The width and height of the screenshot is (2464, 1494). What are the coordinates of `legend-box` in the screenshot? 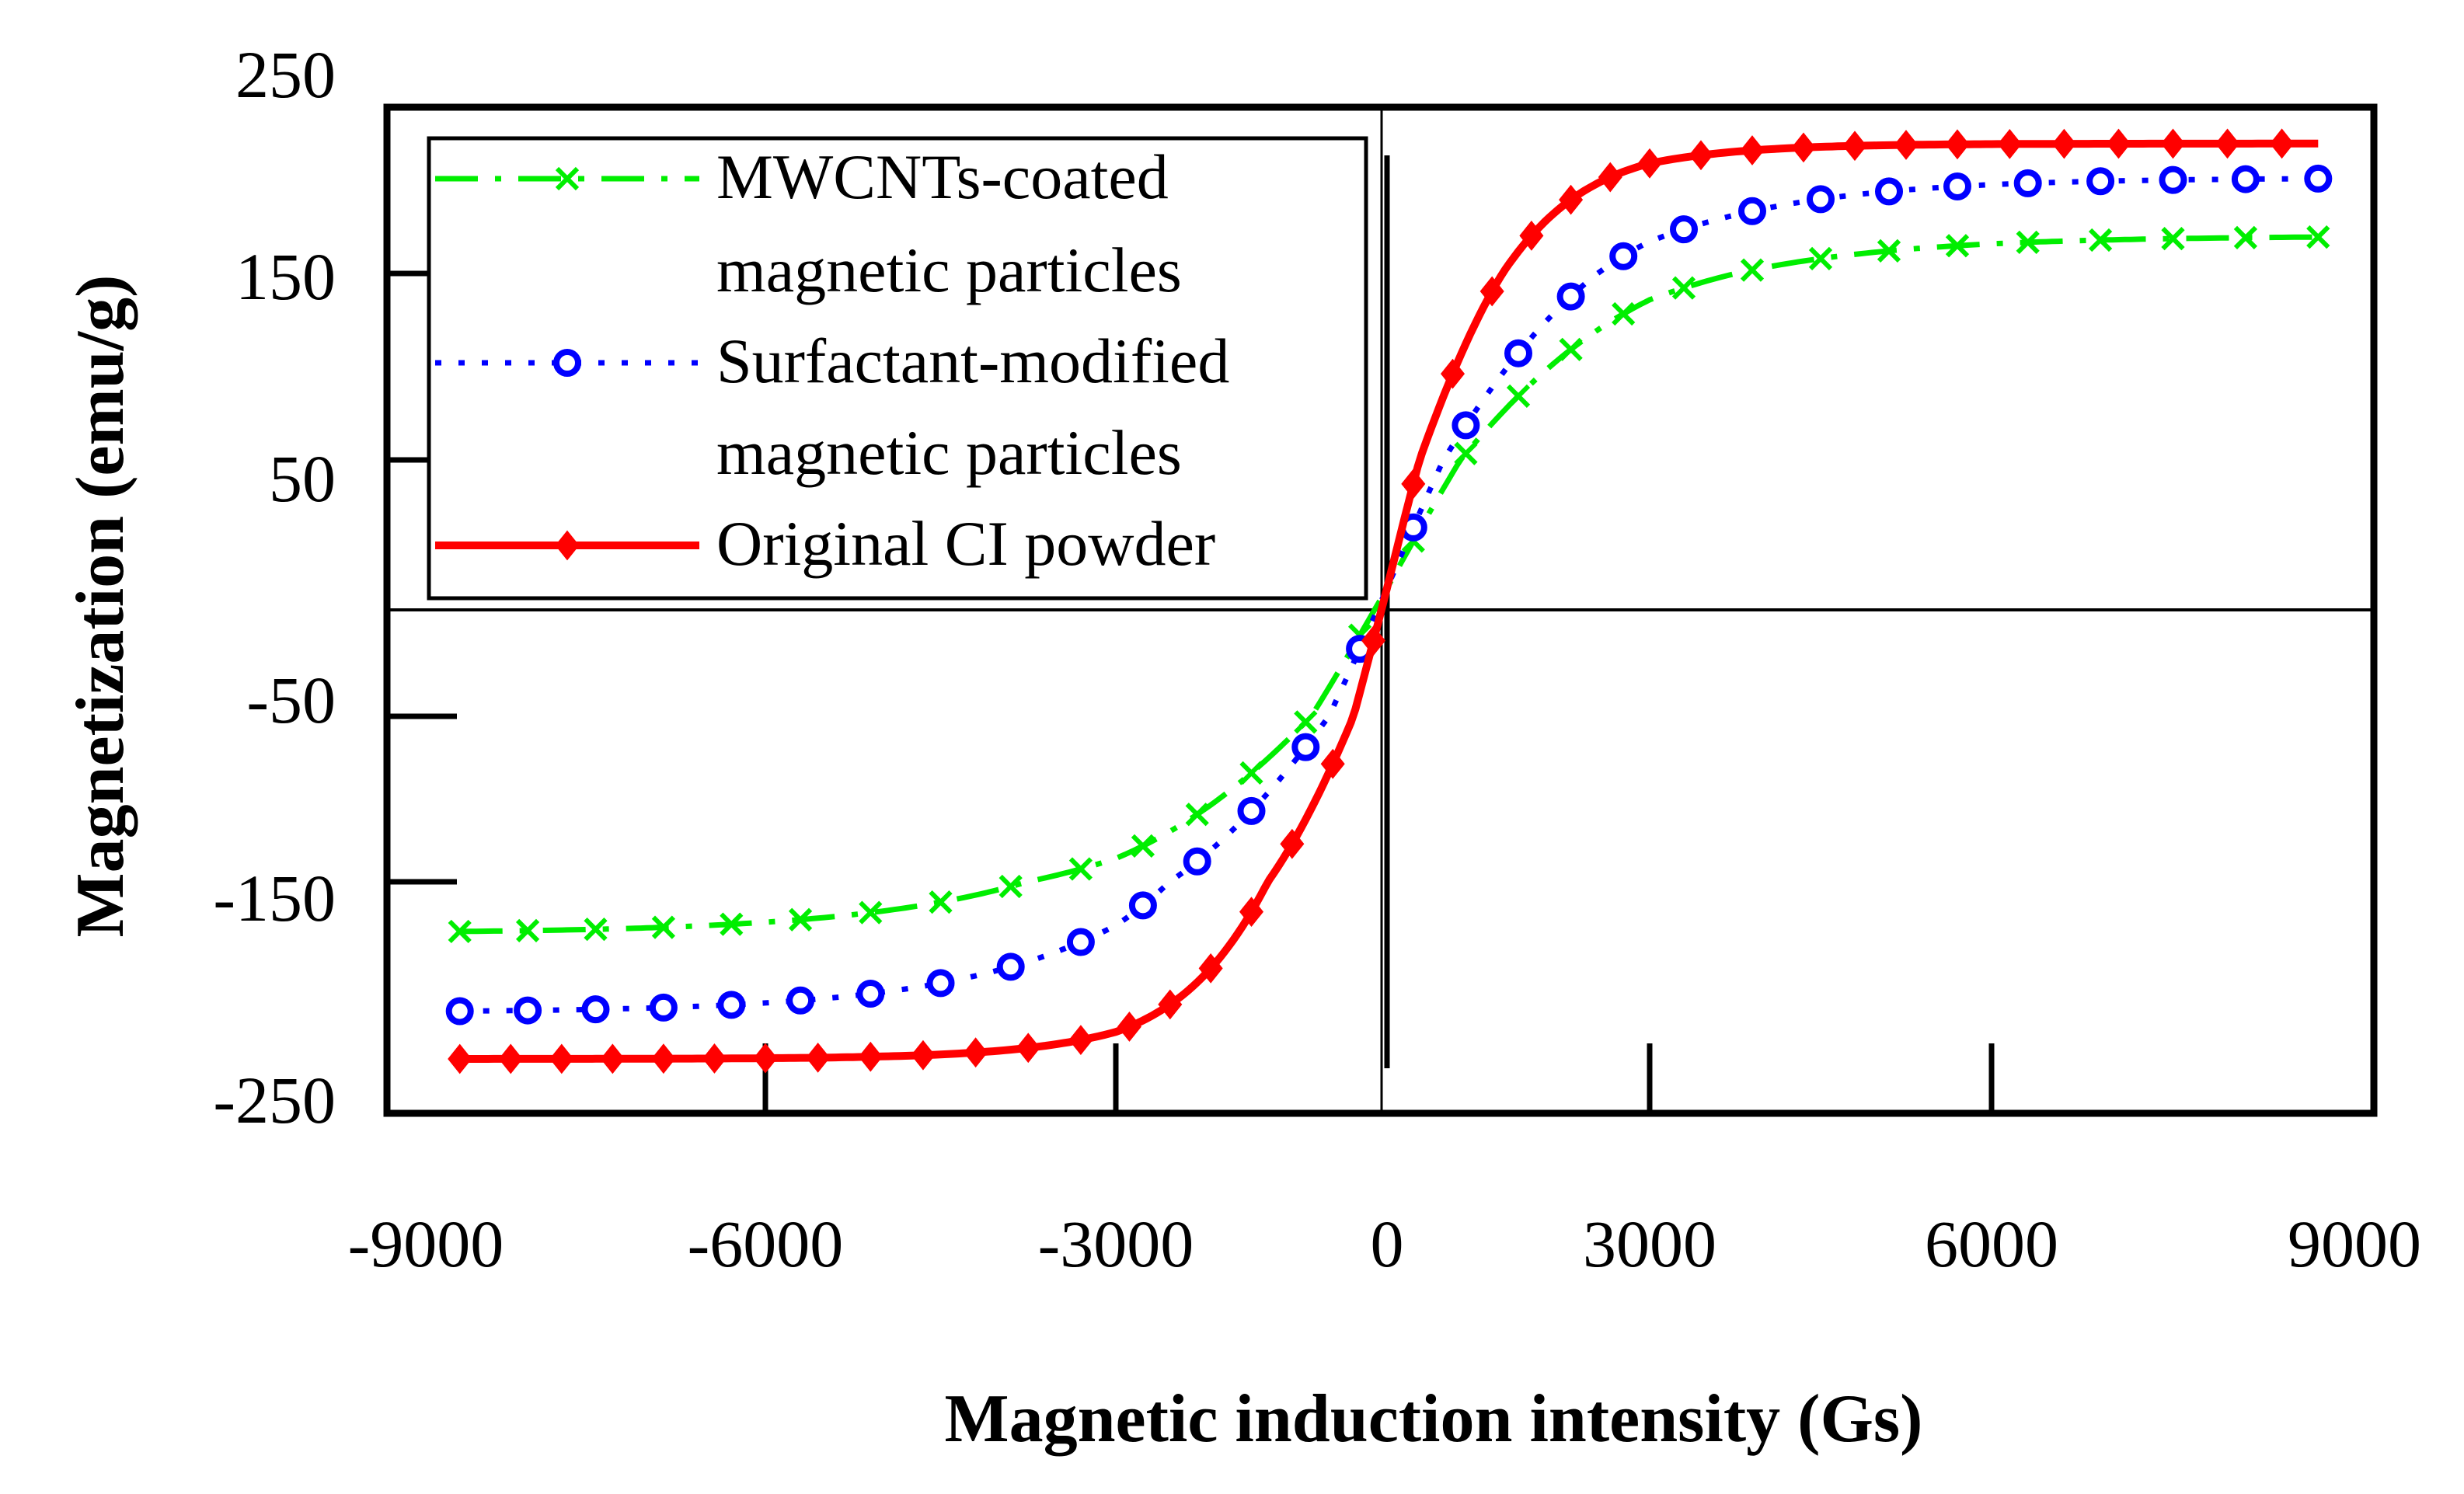 It's located at (897, 368).